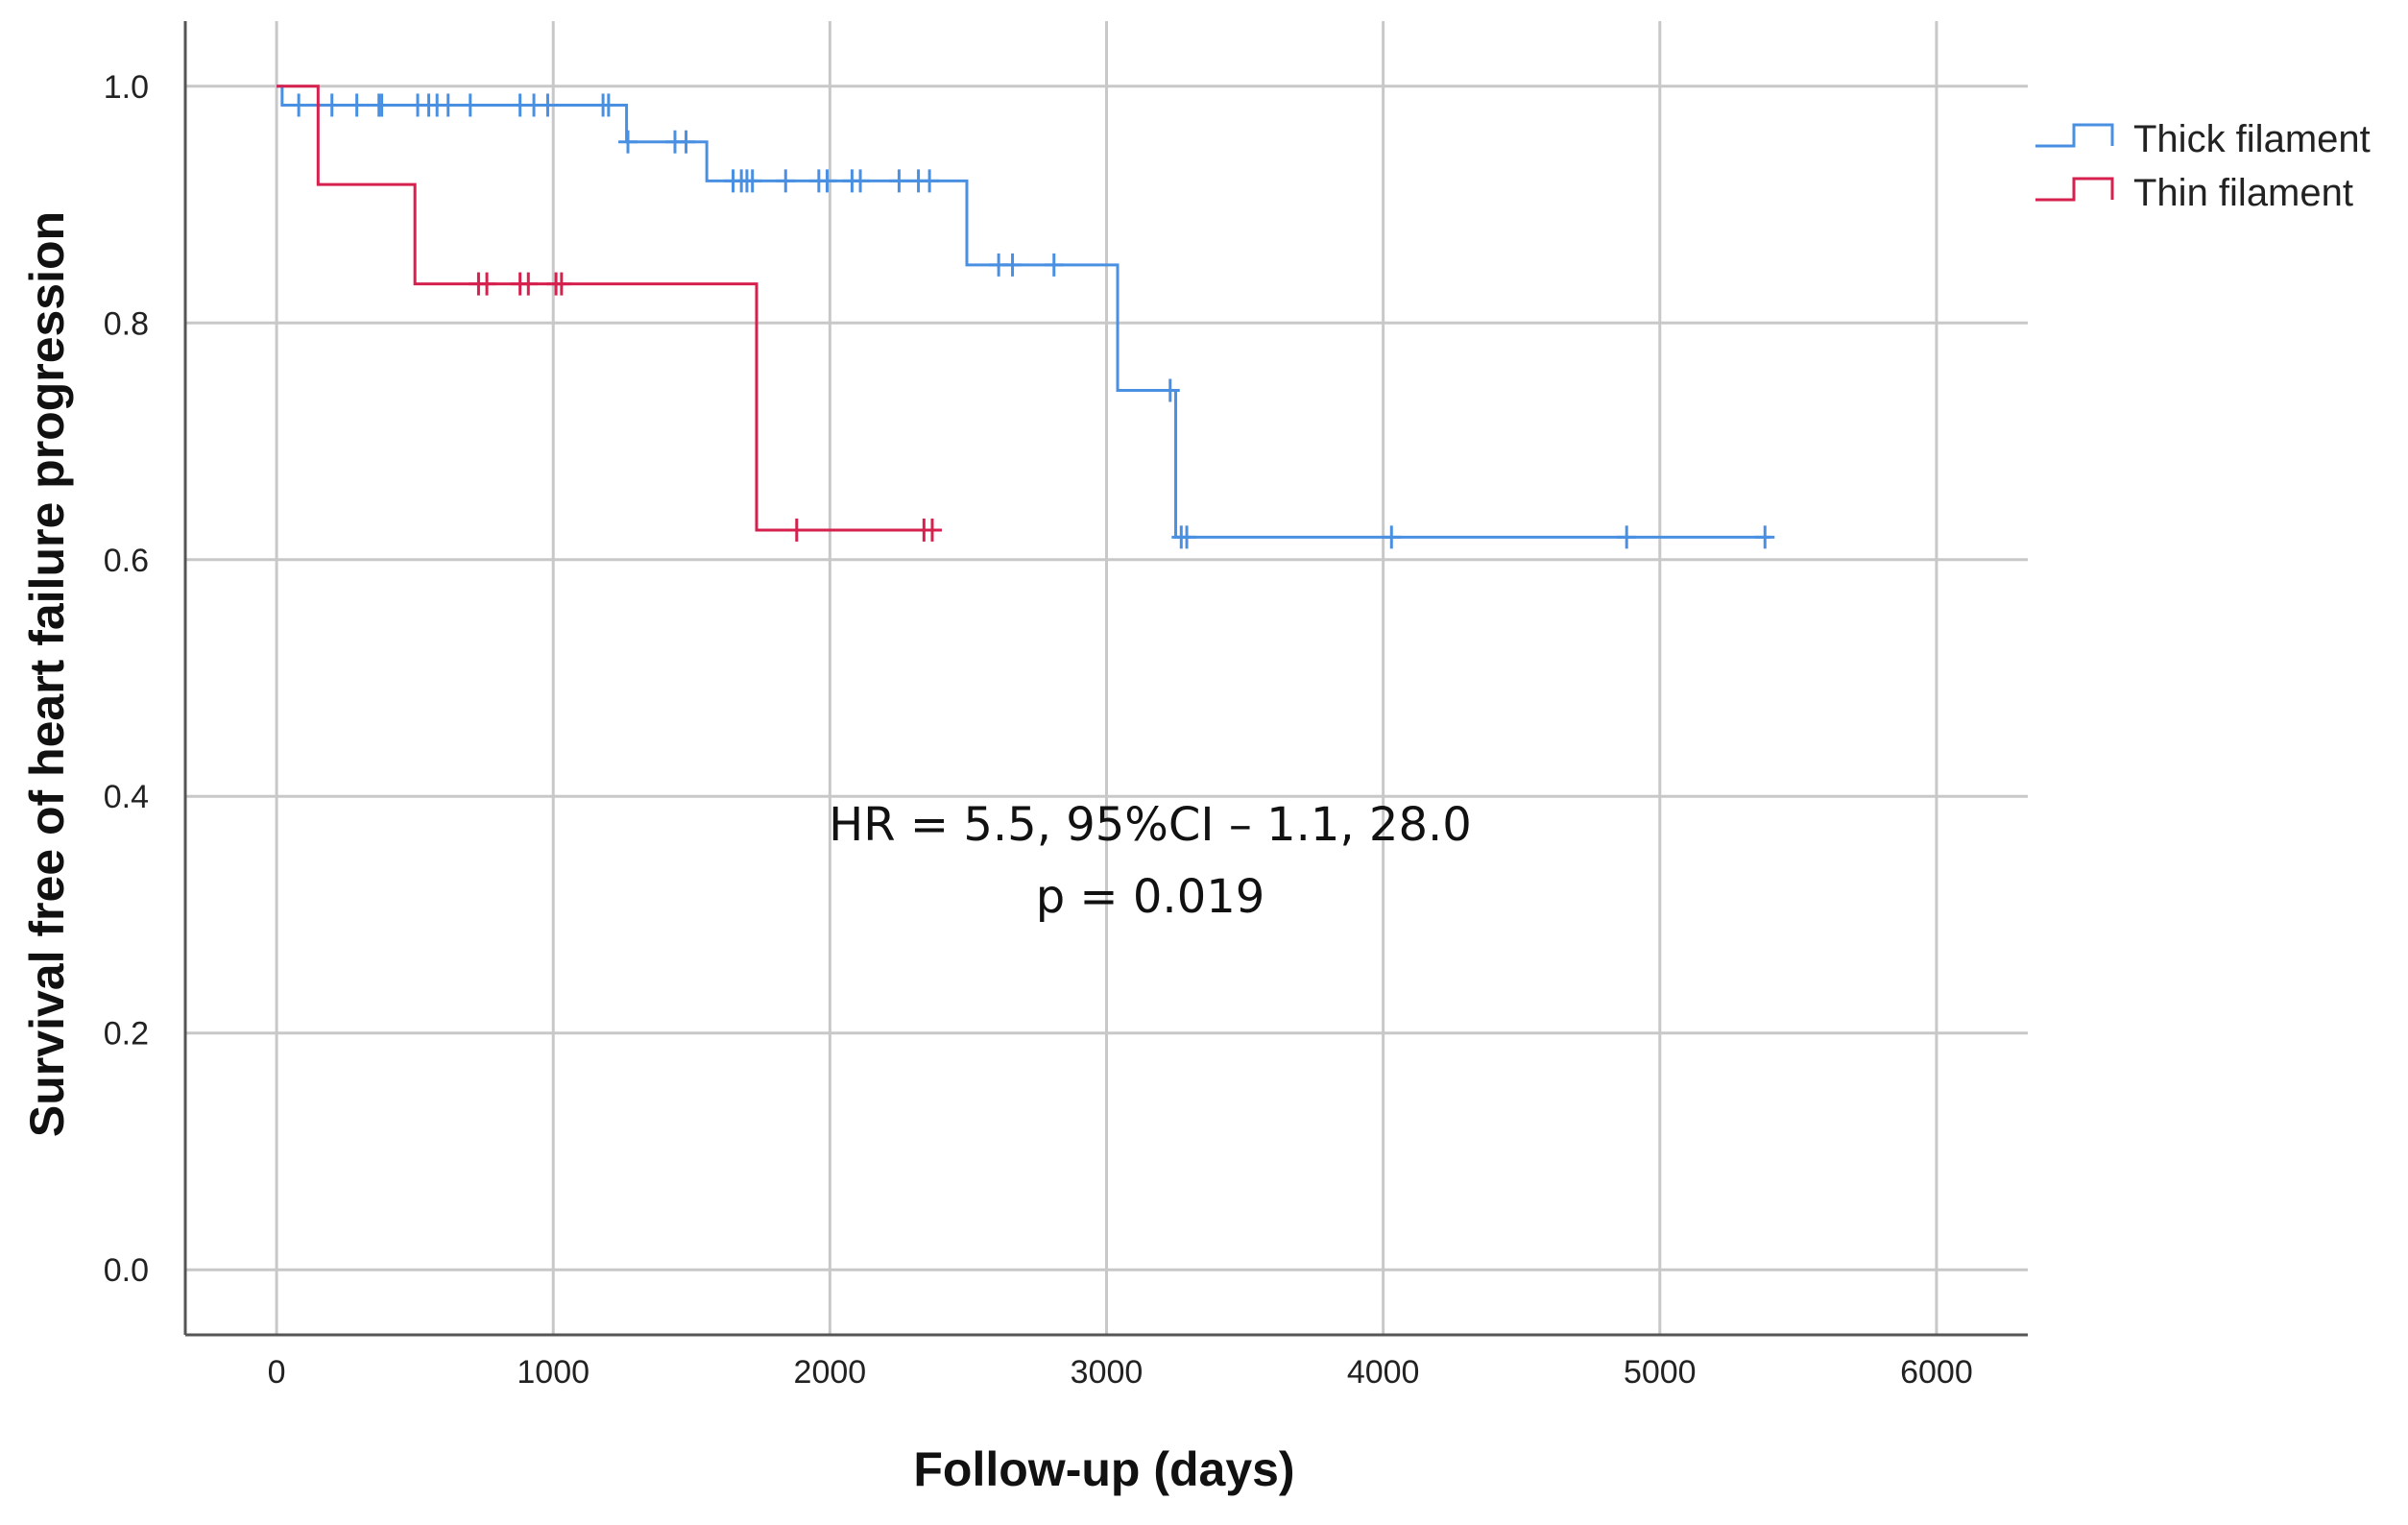 The height and width of the screenshot is (1525, 2408). I want to click on x-tick-labels: 0 1000 2000 3000 4000 5000 6000, so click(1121, 1372).